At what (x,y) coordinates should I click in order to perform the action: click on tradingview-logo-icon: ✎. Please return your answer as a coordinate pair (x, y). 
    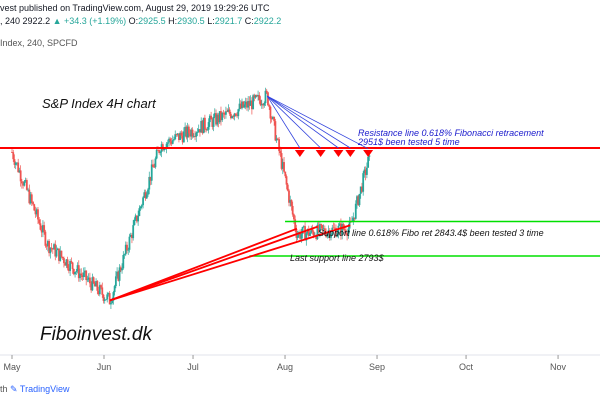
    Looking at the image, I should click on (14, 389).